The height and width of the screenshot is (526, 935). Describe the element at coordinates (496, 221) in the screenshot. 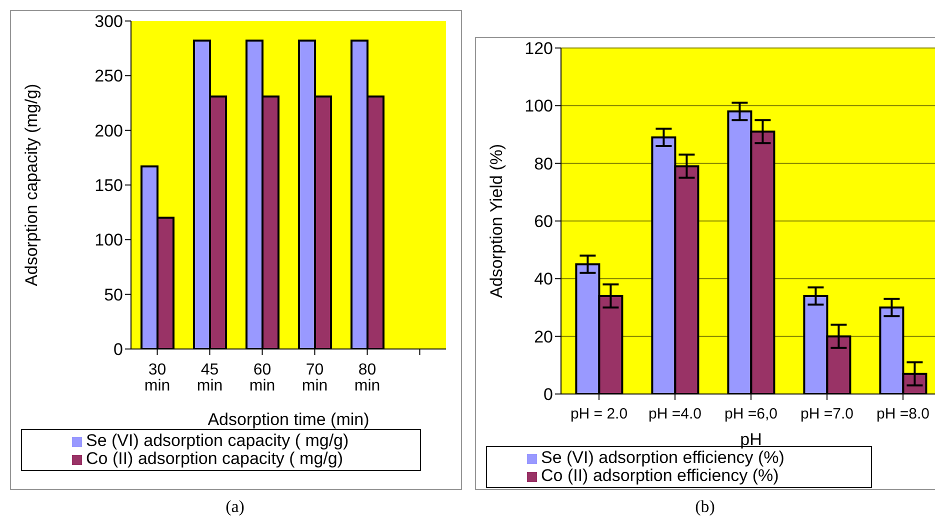

I see `y-axis-title: Adsorption Yield (%)` at that location.